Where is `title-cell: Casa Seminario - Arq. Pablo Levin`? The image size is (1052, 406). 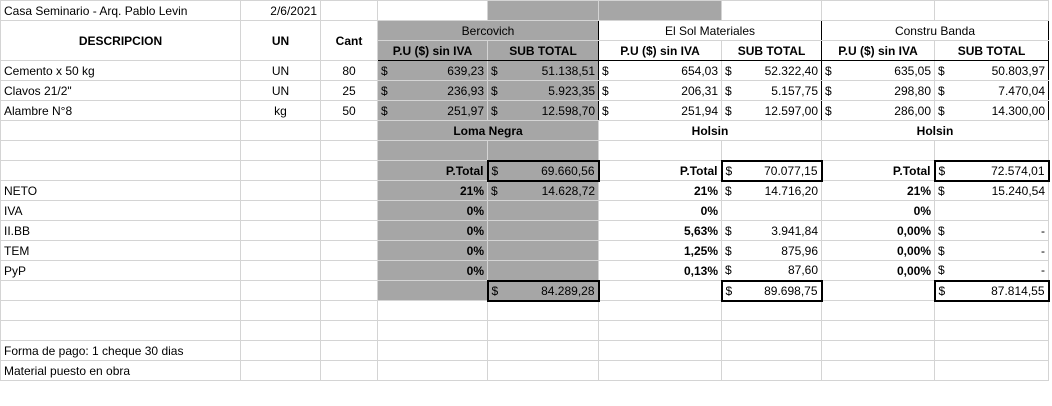 title-cell: Casa Seminario - Arq. Pablo Levin is located at coordinates (120, 10).